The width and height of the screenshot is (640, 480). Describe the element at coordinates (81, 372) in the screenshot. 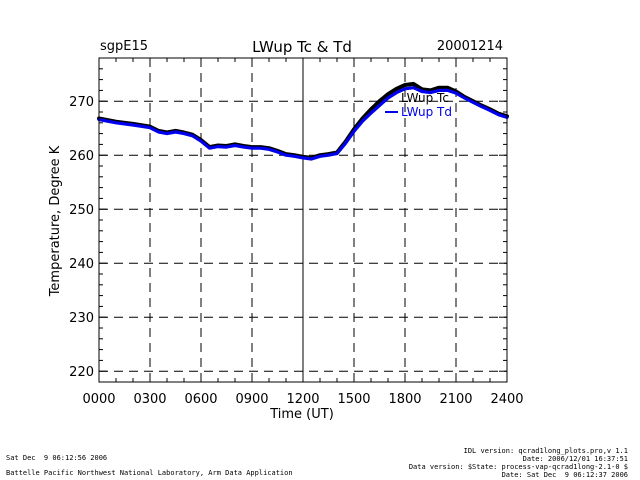

I see `y-tick-label: 220` at that location.